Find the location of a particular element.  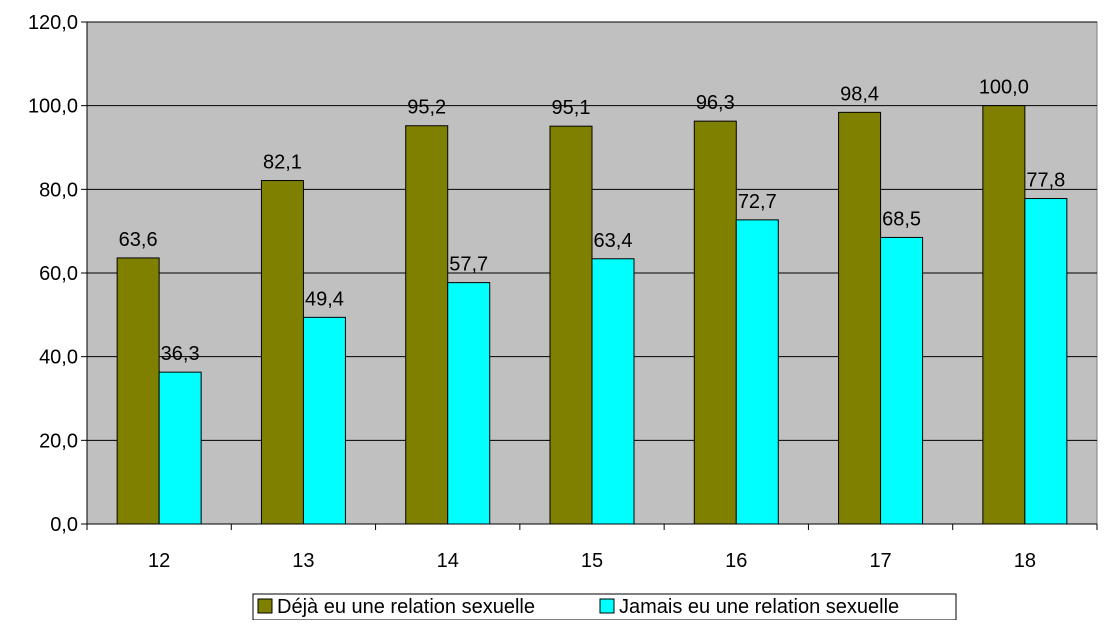

data-label-series1-18: 100,0 is located at coordinates (1004, 88).